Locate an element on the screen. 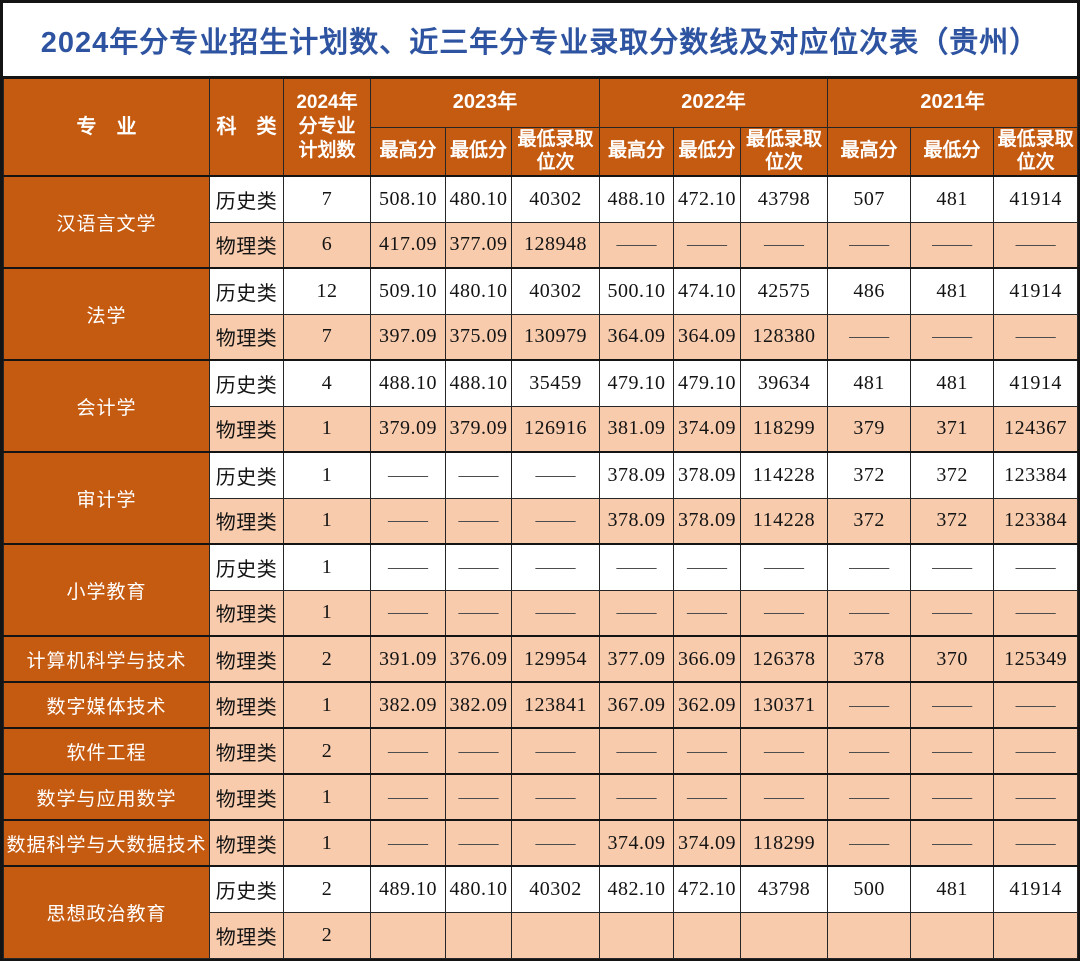 This screenshot has width=1080, height=961. min-rank-2022-cell: 42575 is located at coordinates (784, 291).